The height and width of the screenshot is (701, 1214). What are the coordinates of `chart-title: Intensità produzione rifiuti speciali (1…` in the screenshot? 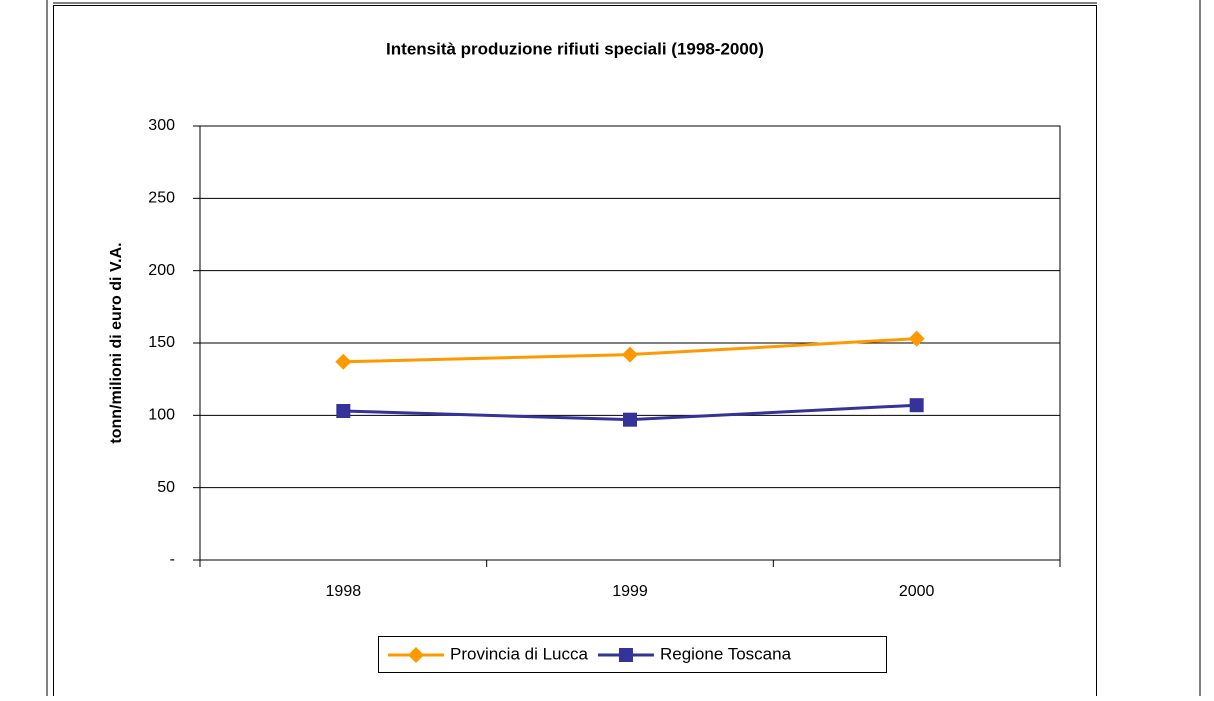 It's located at (575, 48).